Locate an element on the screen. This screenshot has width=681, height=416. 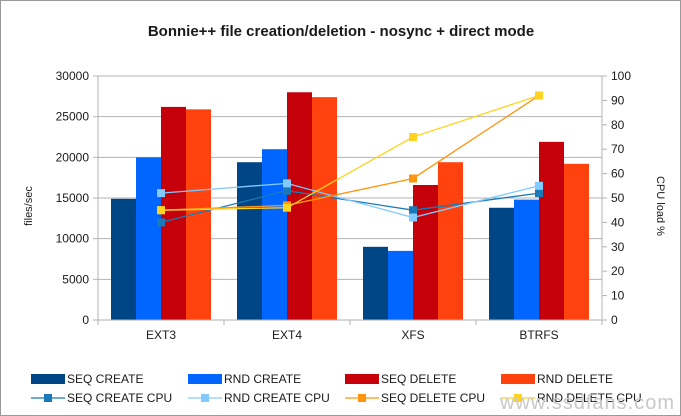
legend-label: RND DELETE is located at coordinates (575, 379).